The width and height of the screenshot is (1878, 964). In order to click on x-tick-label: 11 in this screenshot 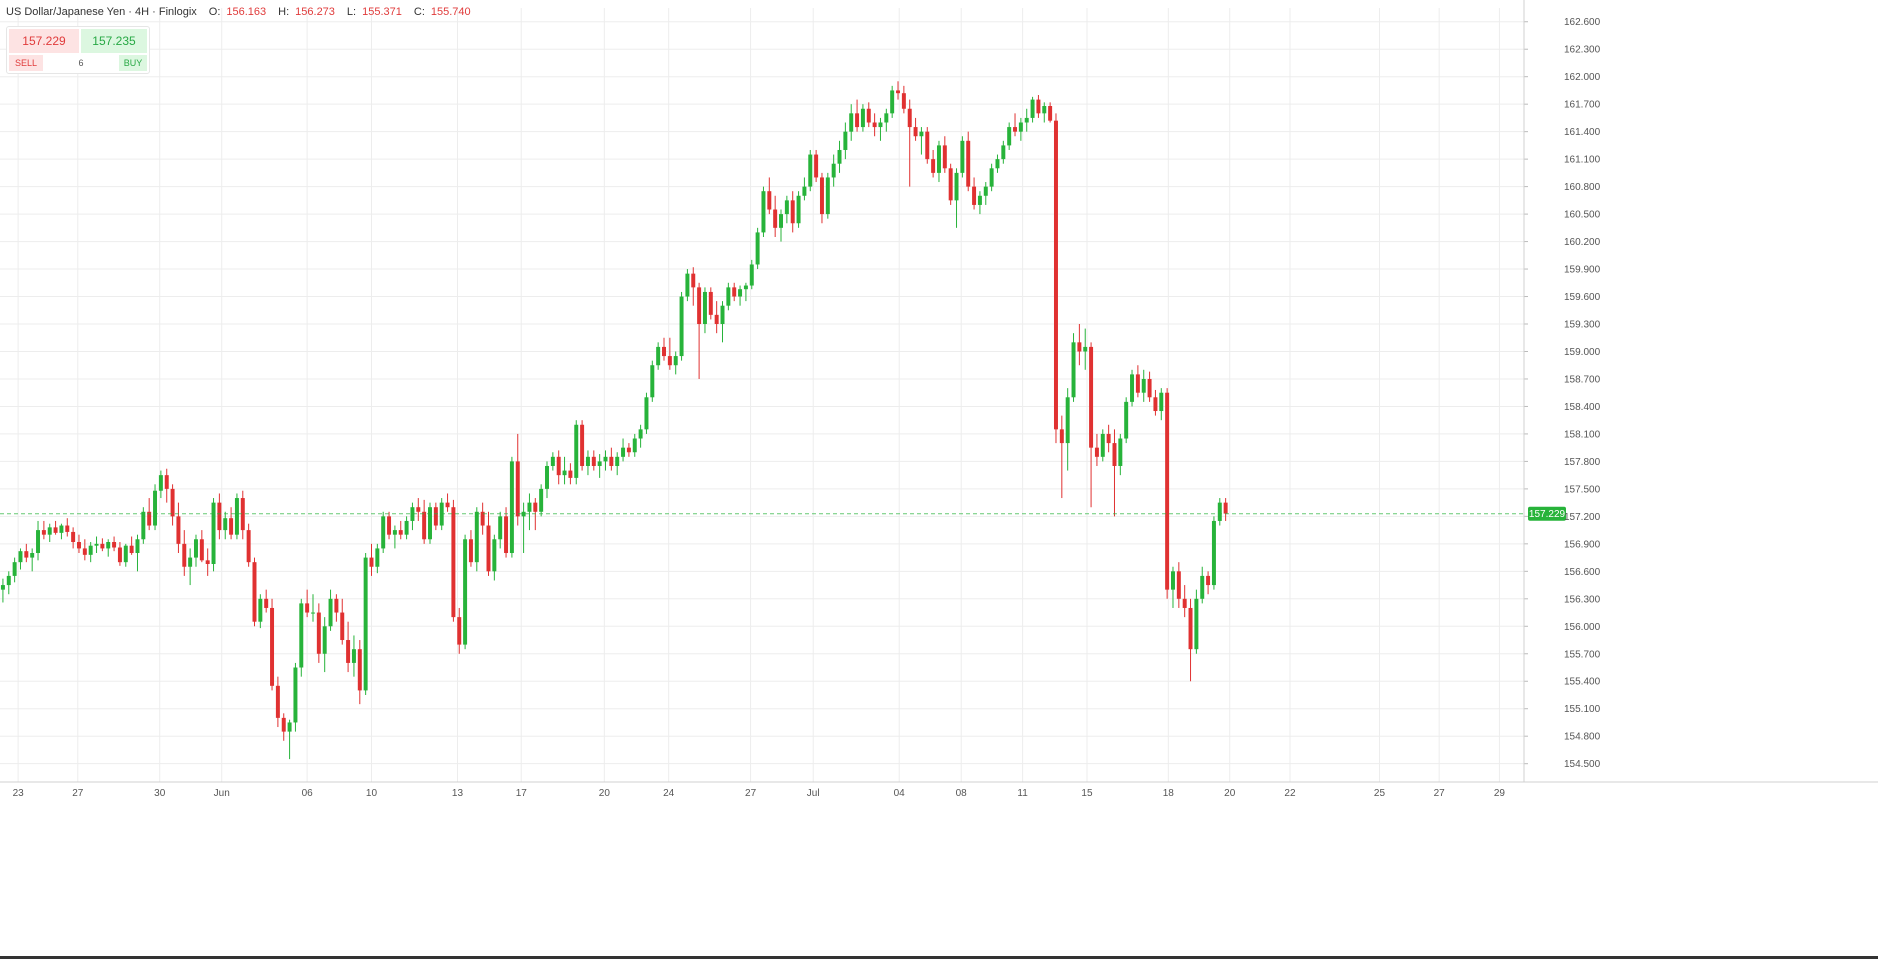, I will do `click(1022, 793)`.